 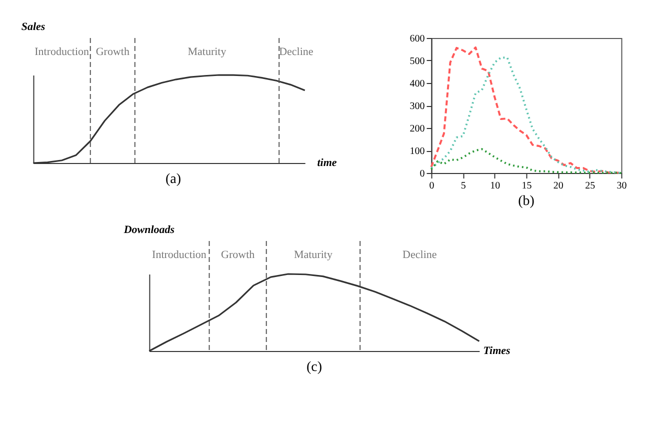 What do you see at coordinates (431, 186) in the screenshot?
I see `x-tick-label: 0` at bounding box center [431, 186].